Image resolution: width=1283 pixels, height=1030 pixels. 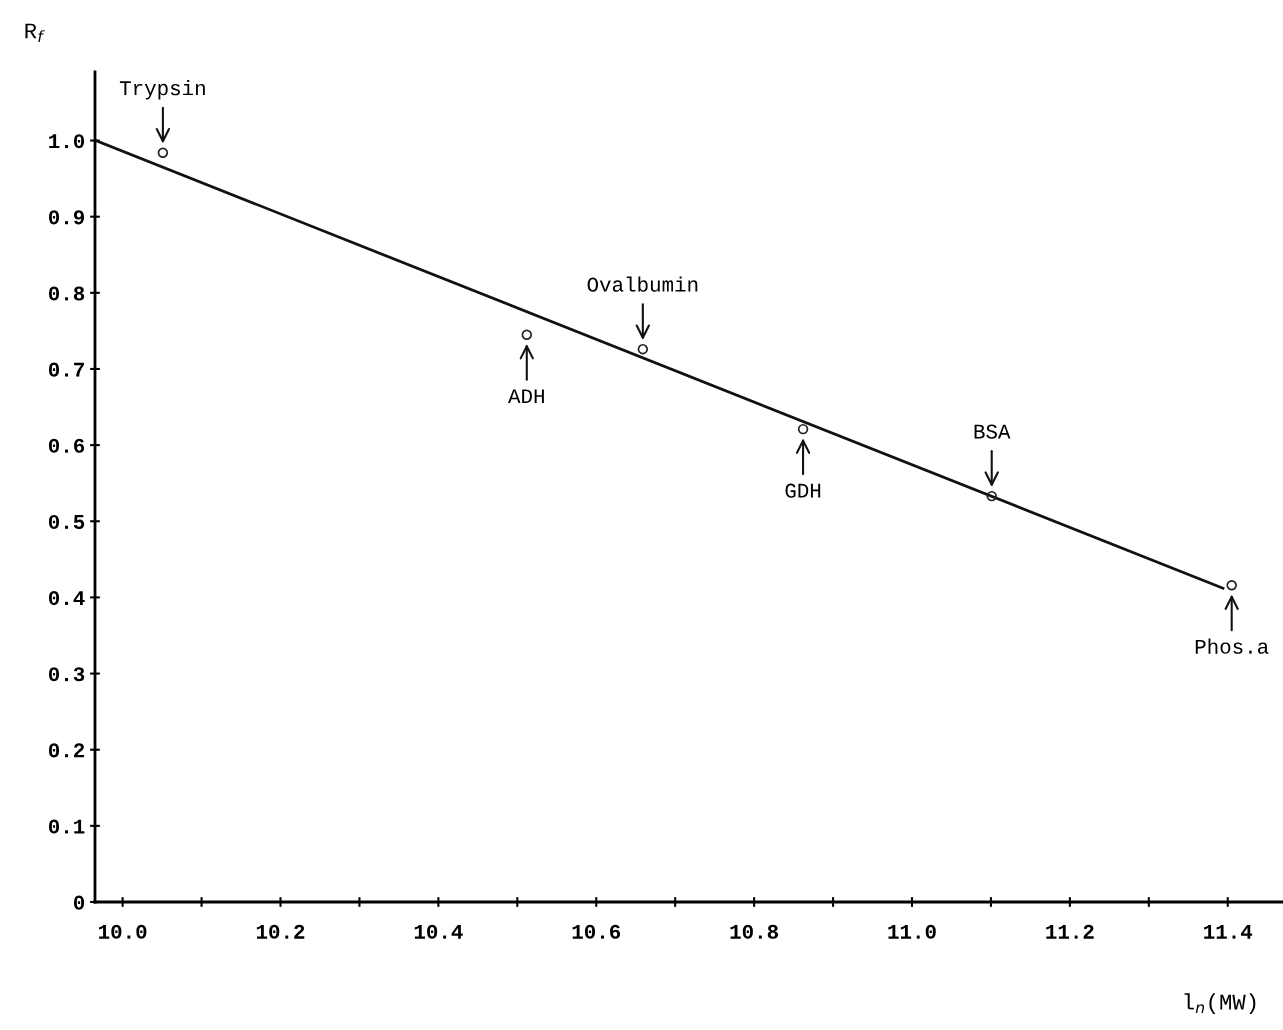 I want to click on y-tick-label: 0.5, so click(x=66, y=522).